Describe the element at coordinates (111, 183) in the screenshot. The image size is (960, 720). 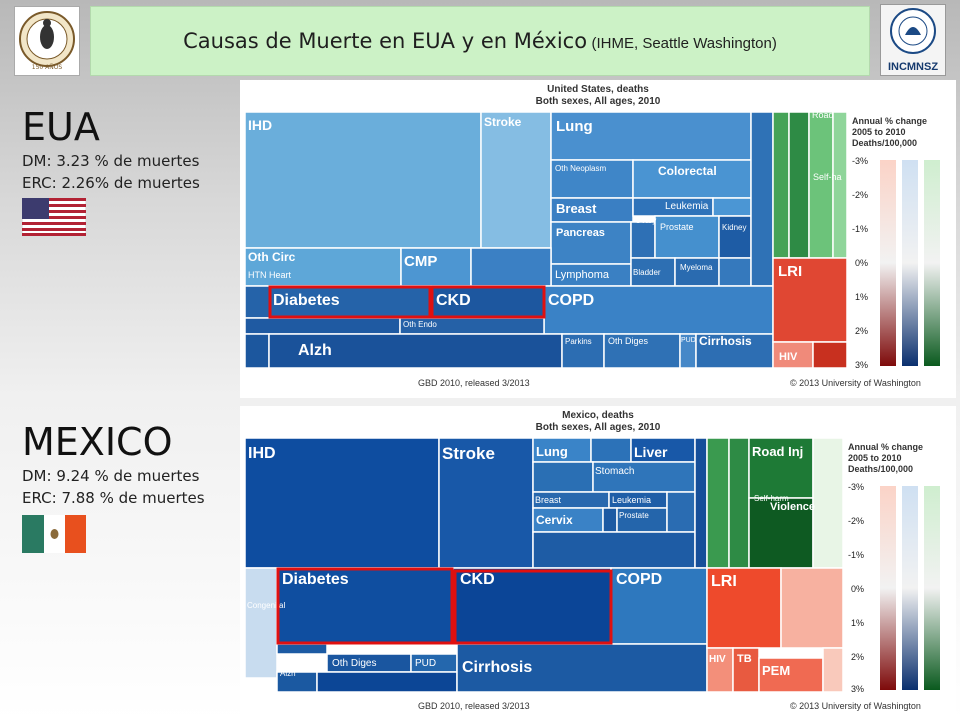
I see `usa-erc-stat: ERC: 2.26% de muertes` at that location.